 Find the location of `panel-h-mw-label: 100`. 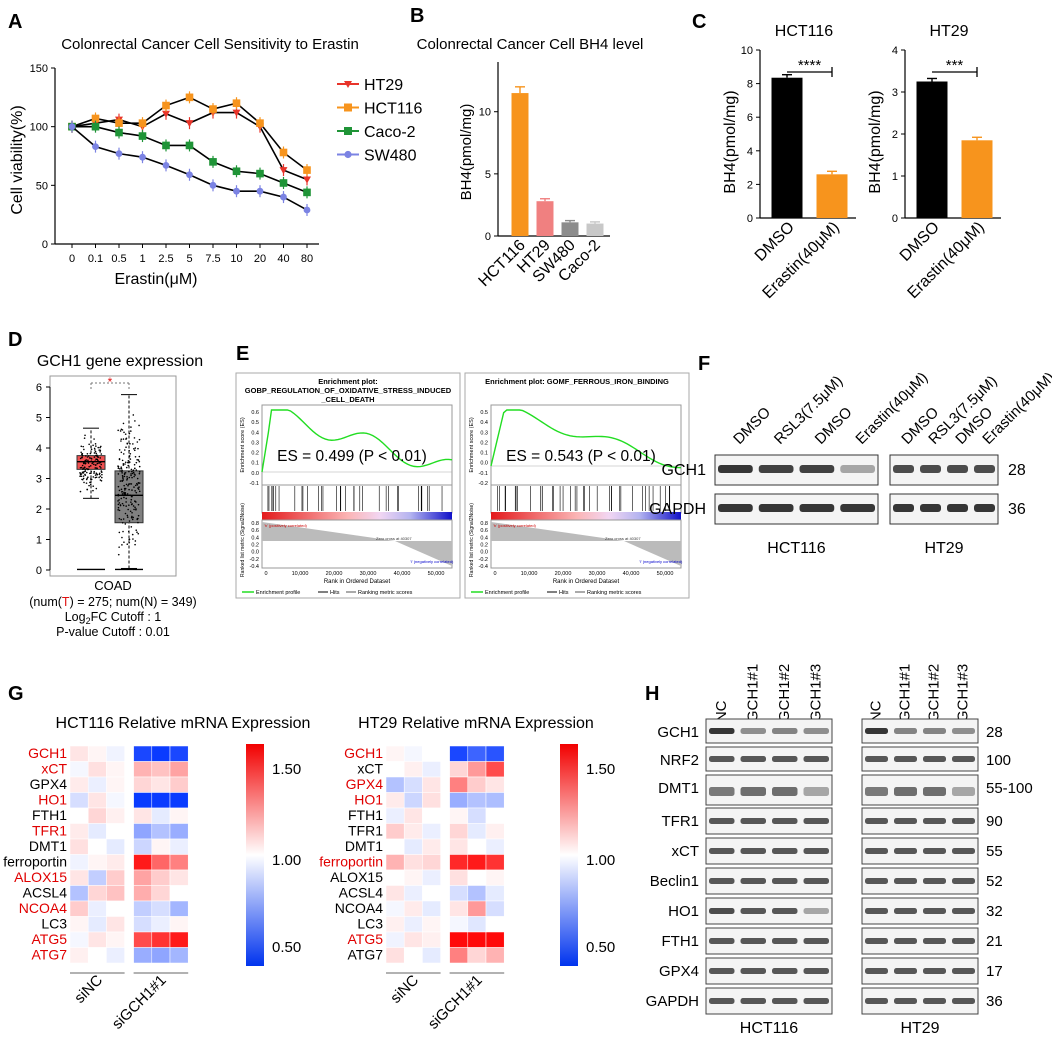

panel-h-mw-label: 100 is located at coordinates (998, 760).